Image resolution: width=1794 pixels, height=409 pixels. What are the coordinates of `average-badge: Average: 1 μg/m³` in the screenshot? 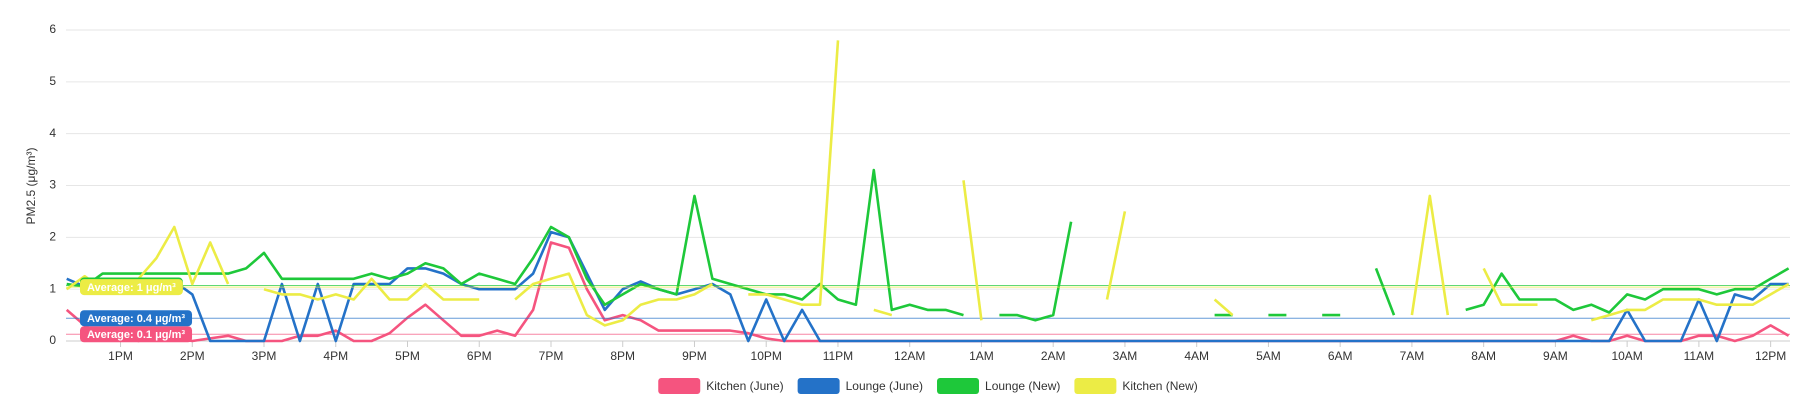 It's located at (131, 287).